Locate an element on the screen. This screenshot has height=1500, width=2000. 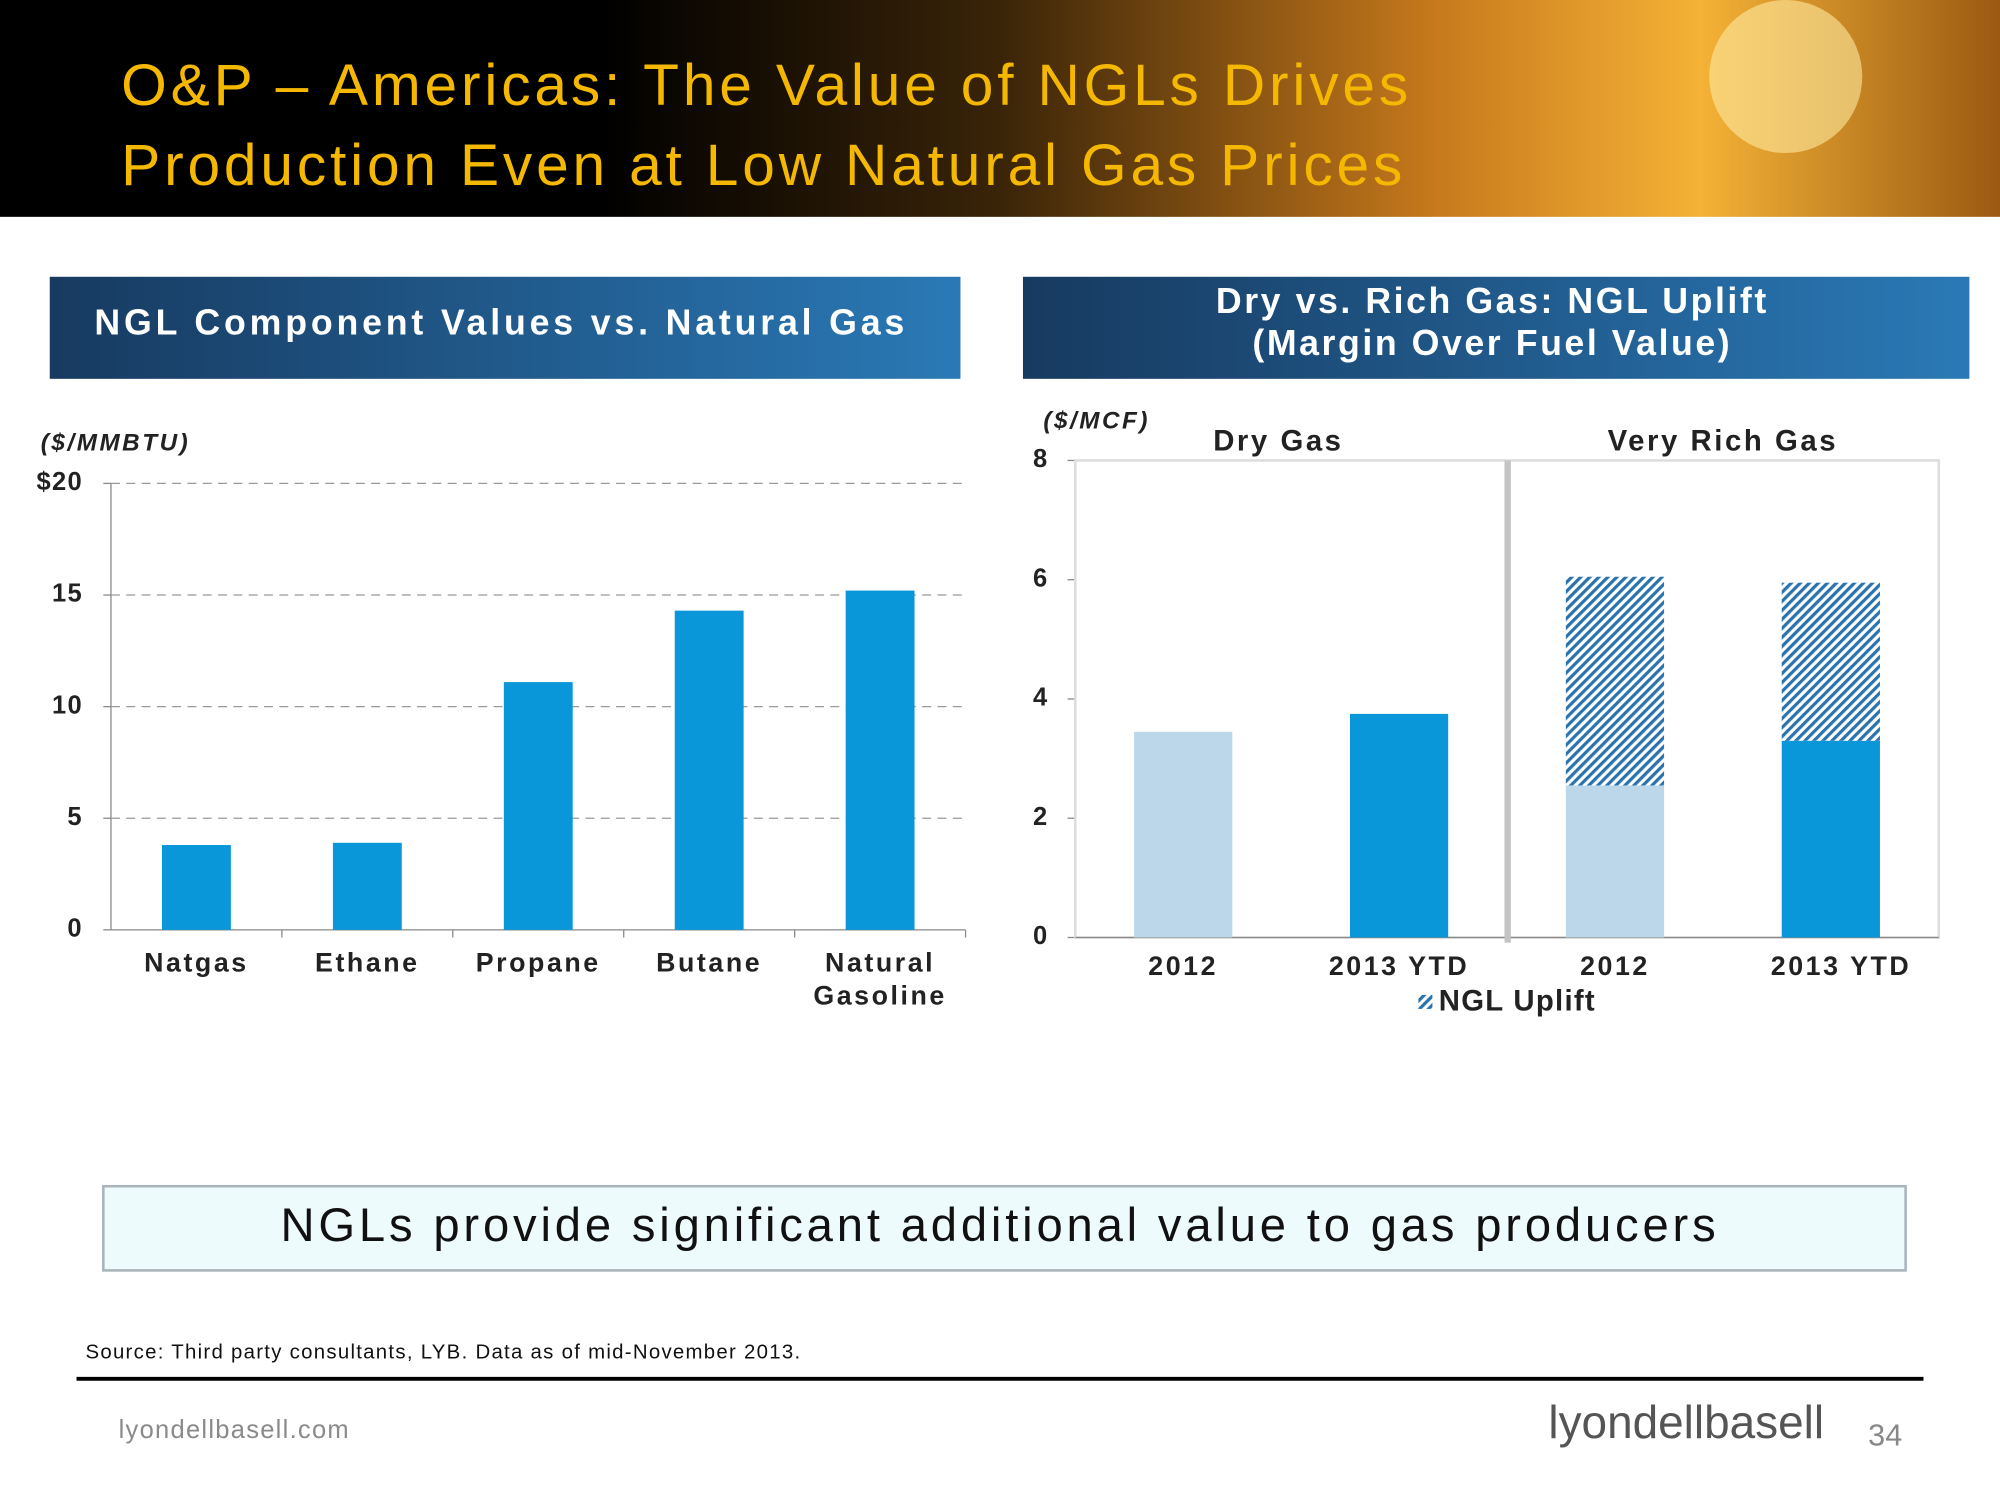
legend-label: NGL Uplift is located at coordinates (1517, 1000).